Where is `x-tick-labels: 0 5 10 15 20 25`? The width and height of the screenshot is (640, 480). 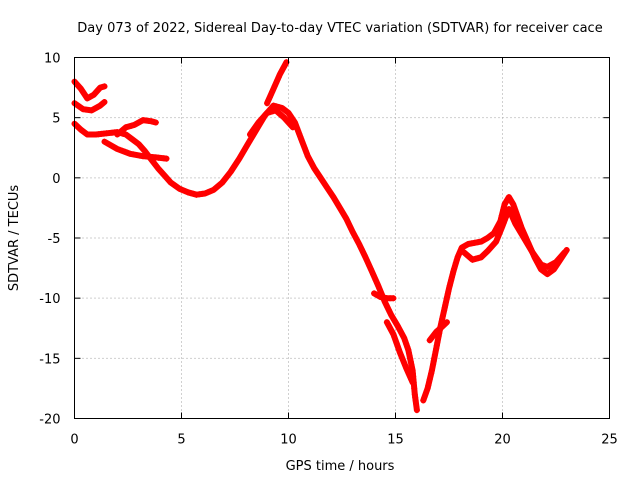 x-tick-labels: 0 5 10 15 20 25 is located at coordinates (343, 440).